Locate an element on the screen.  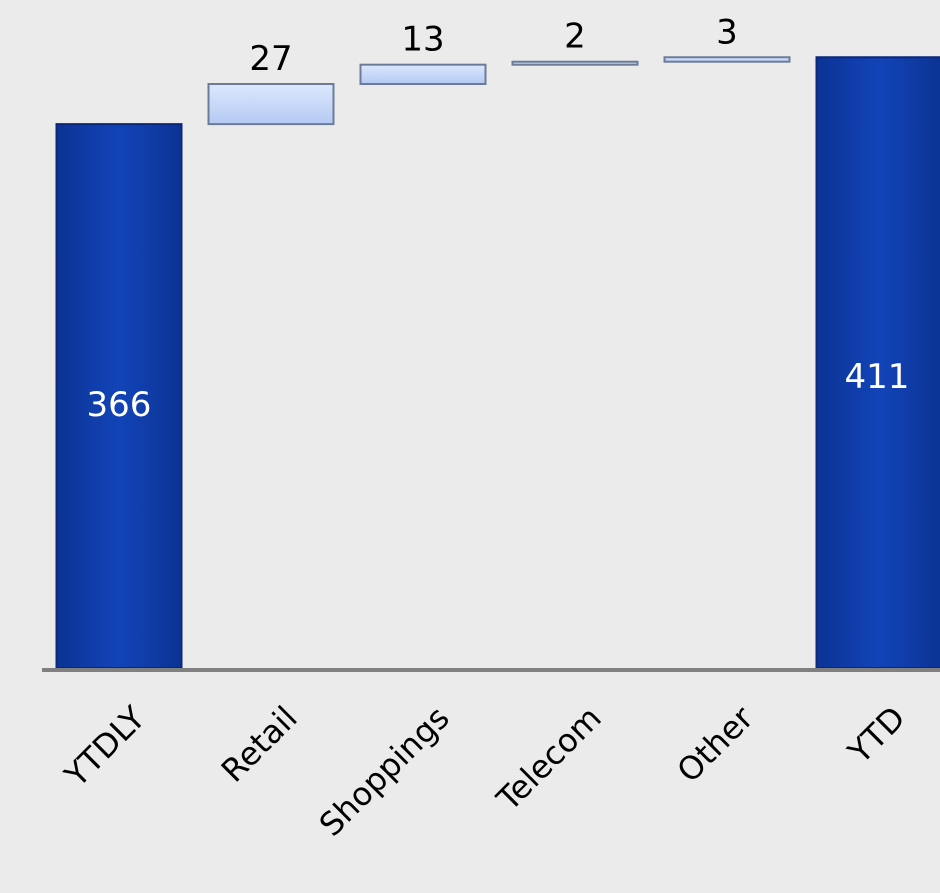
bar-telecom is located at coordinates (575, 63).